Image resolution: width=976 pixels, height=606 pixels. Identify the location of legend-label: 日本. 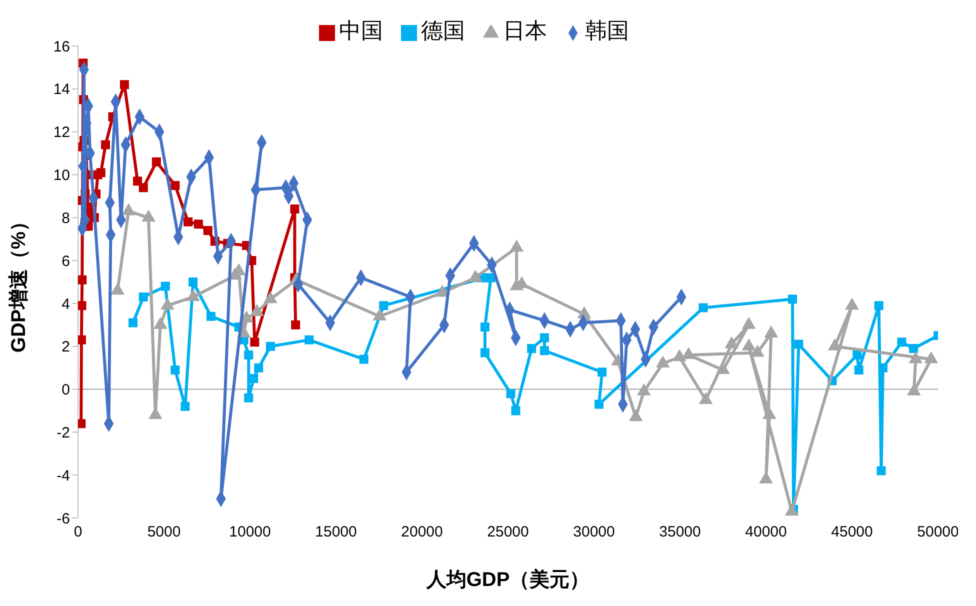
(525, 30).